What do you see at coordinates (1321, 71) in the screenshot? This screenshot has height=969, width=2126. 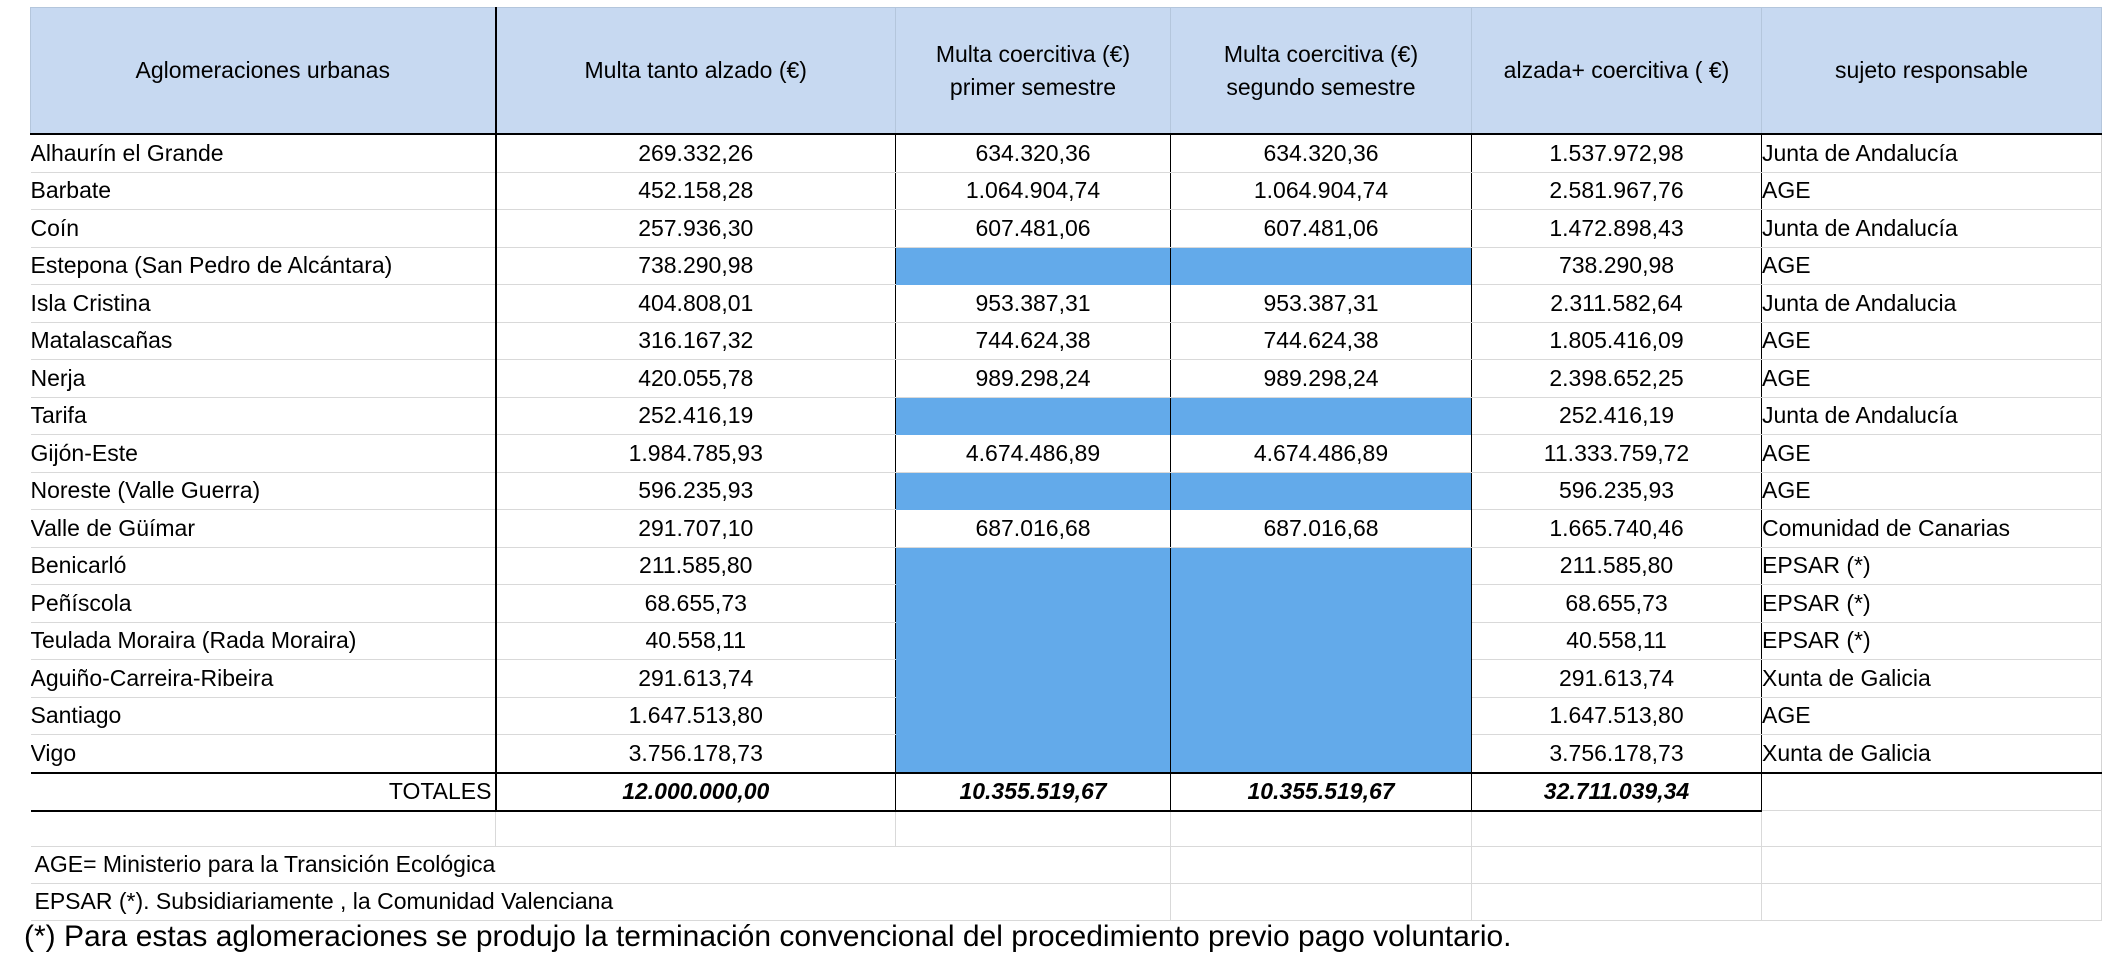 I see `header-multa-segundo-semestre: Multa coercitiva (€) segundo semestre` at bounding box center [1321, 71].